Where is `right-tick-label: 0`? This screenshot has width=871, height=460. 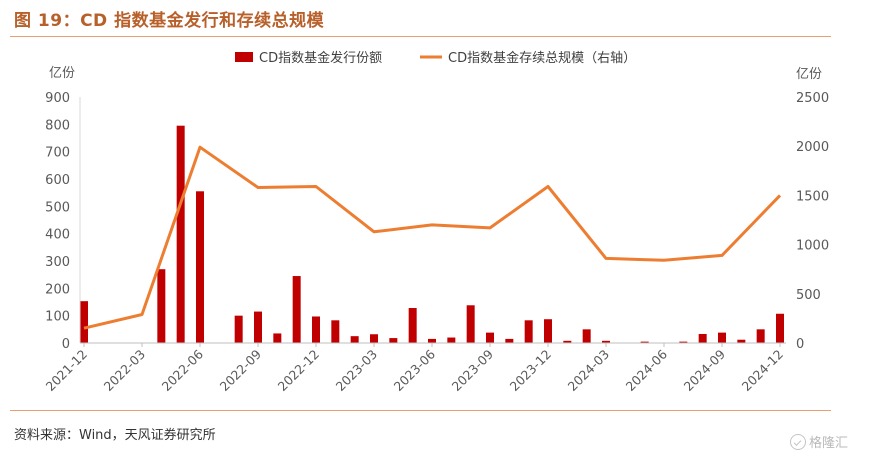
right-tick-label: 0 is located at coordinates (800, 344).